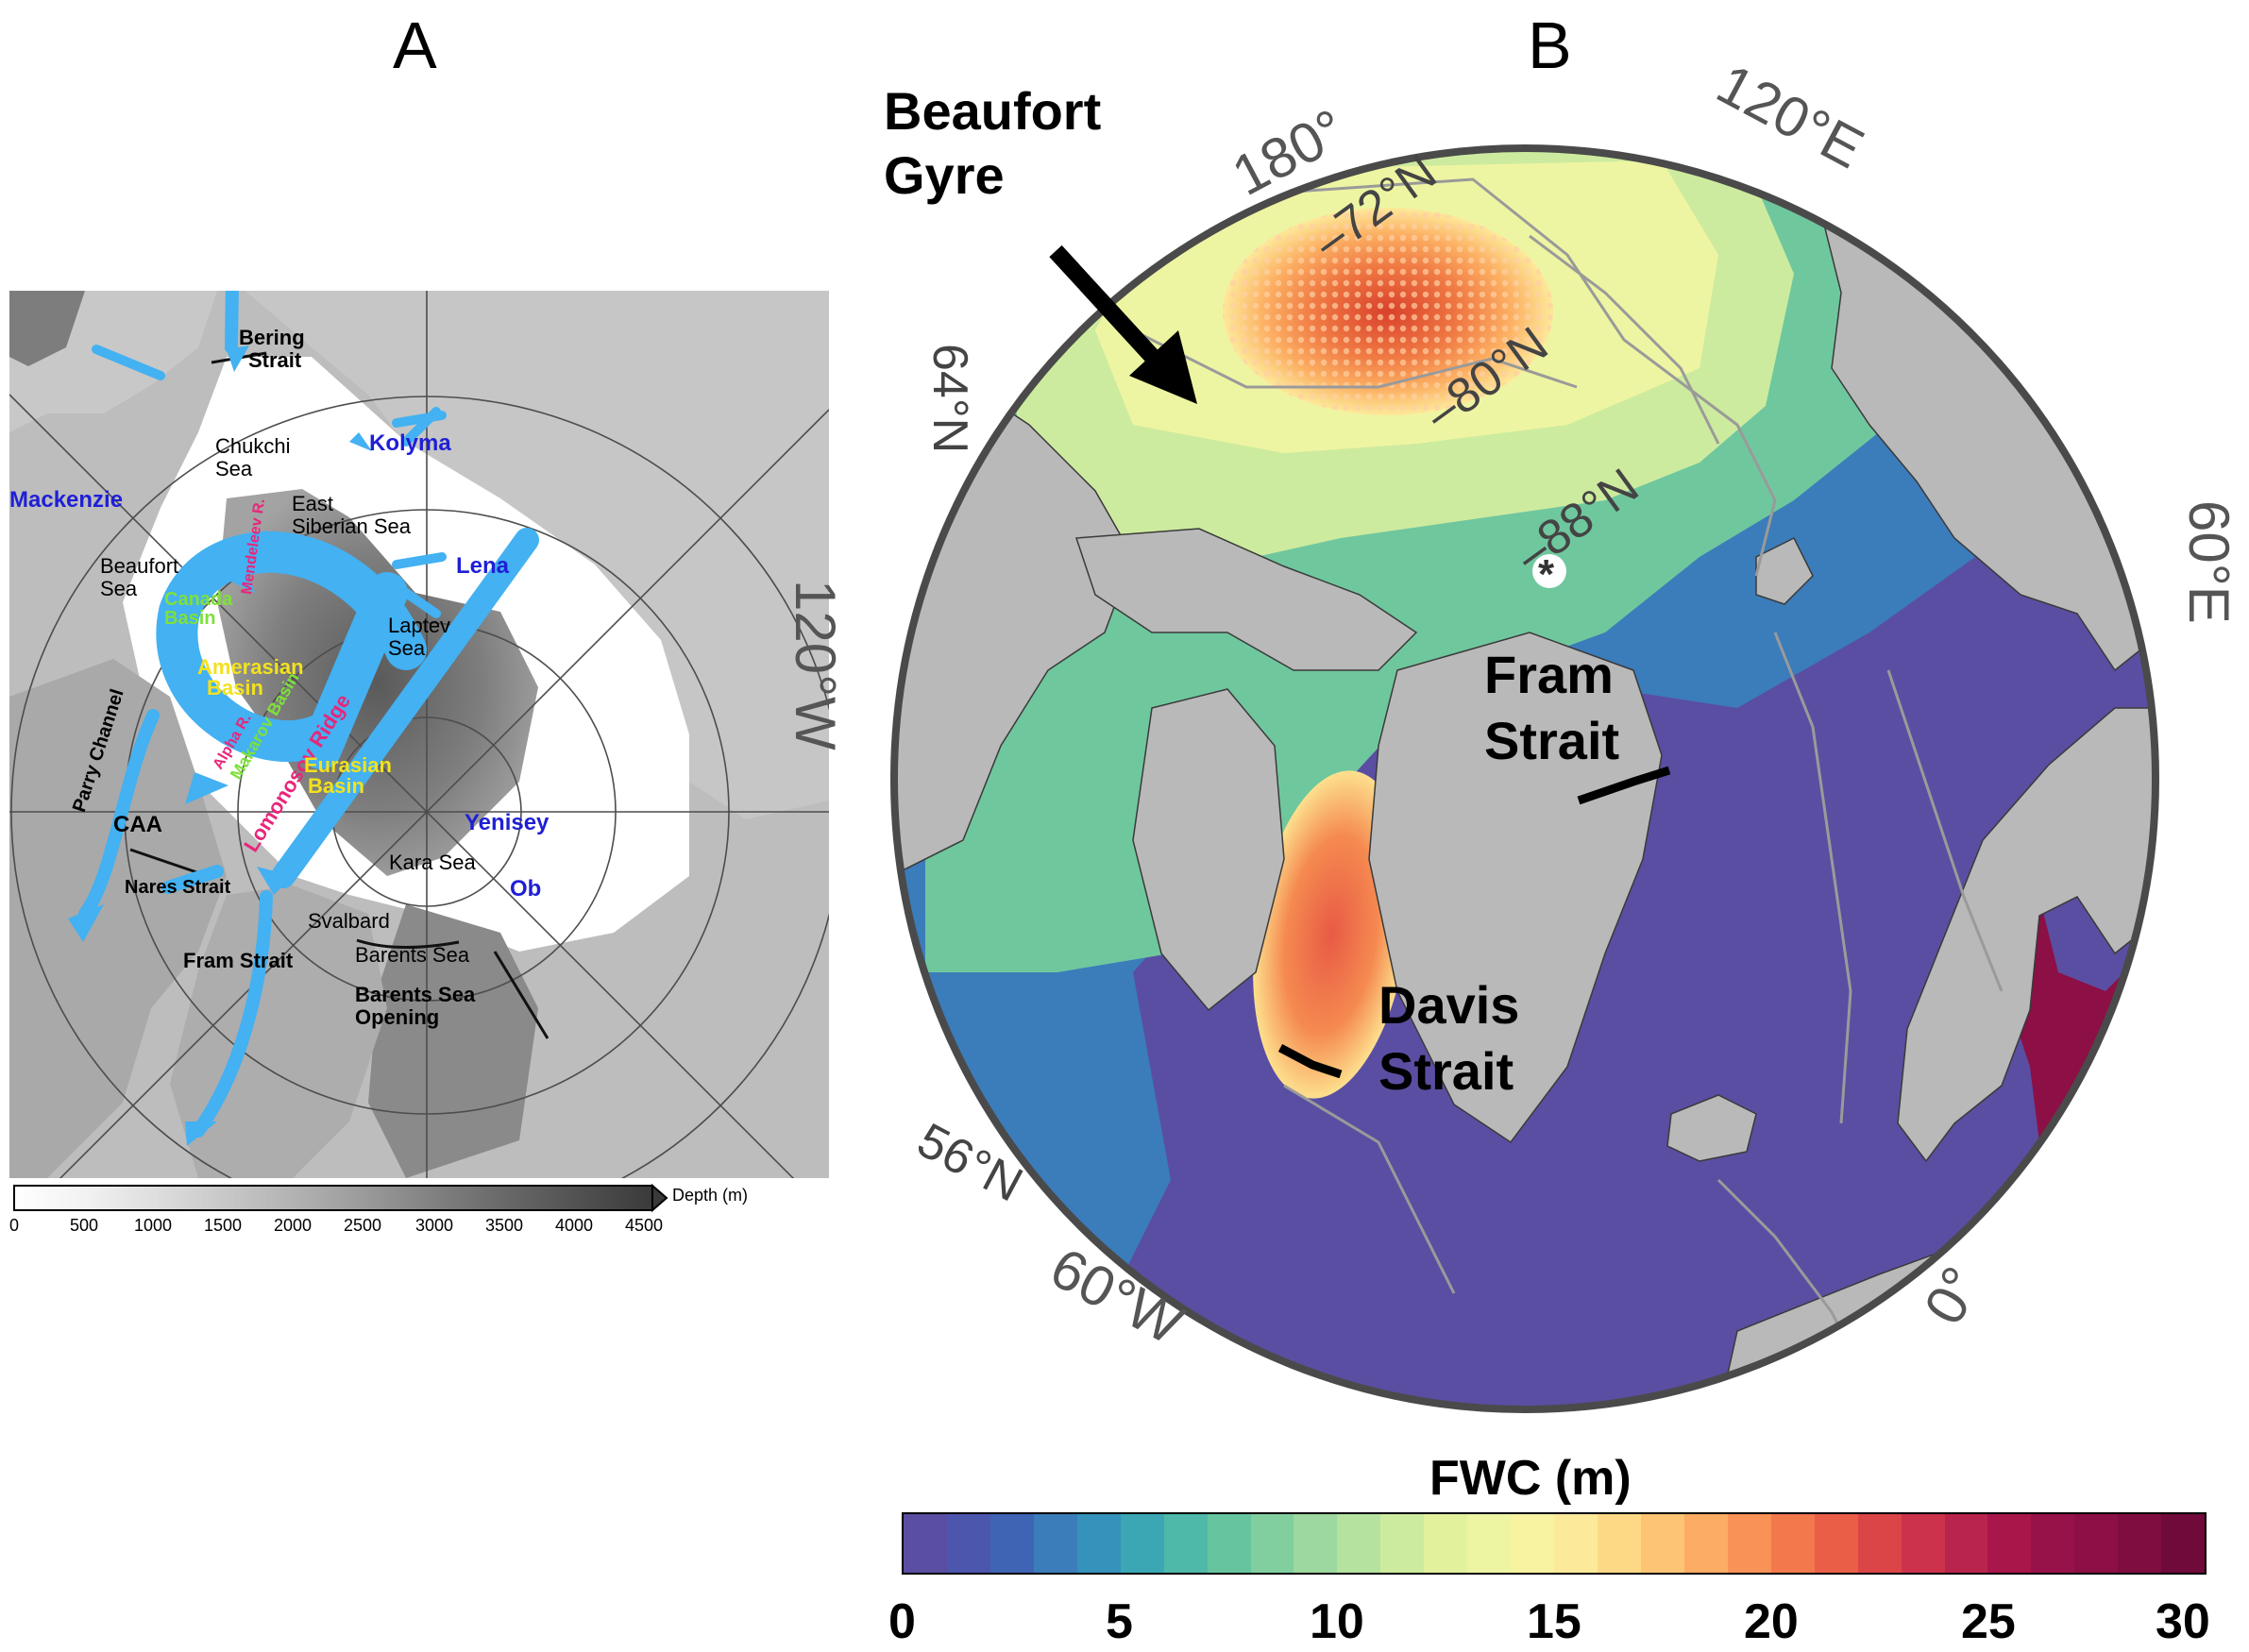 The height and width of the screenshot is (1652, 2249). Describe the element at coordinates (66, 500) in the screenshot. I see `label-mackenzie: Mackenzie` at that location.